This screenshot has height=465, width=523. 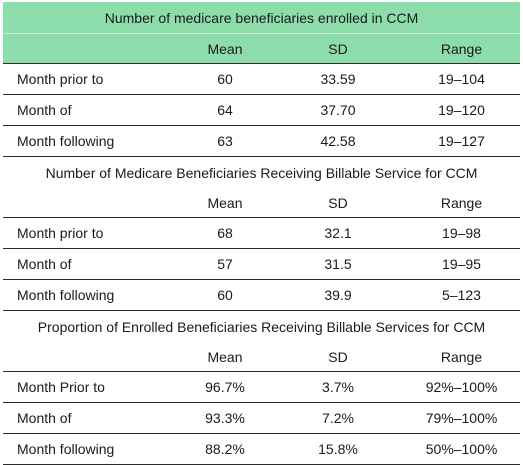 What do you see at coordinates (338, 449) in the screenshot?
I see `cell-sd: 15.8%` at bounding box center [338, 449].